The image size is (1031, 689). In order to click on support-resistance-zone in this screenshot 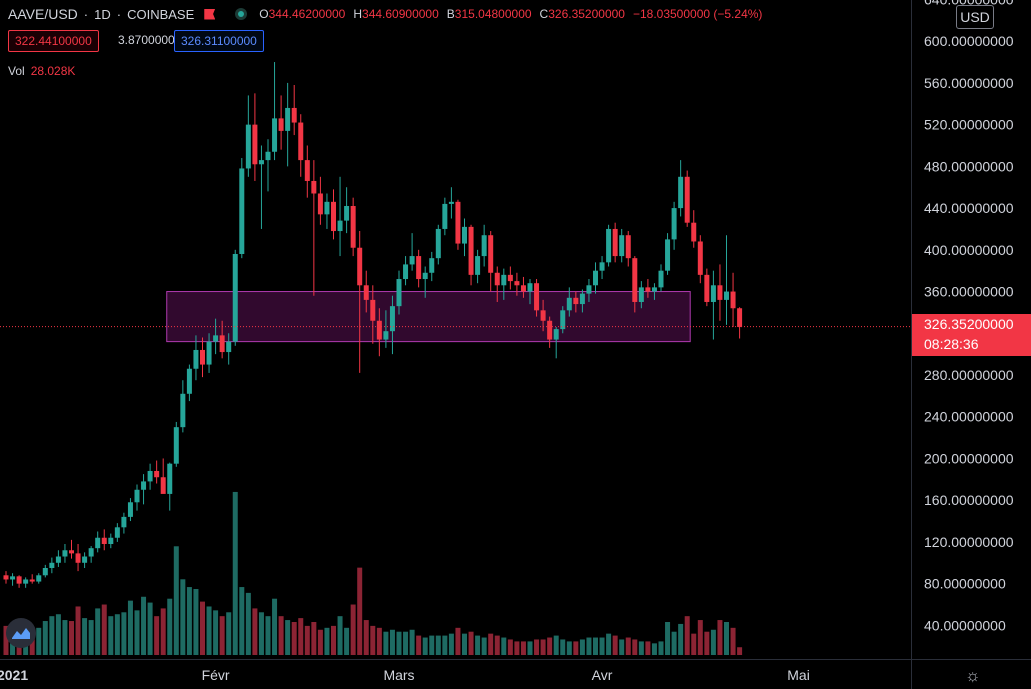, I will do `click(428, 317)`.